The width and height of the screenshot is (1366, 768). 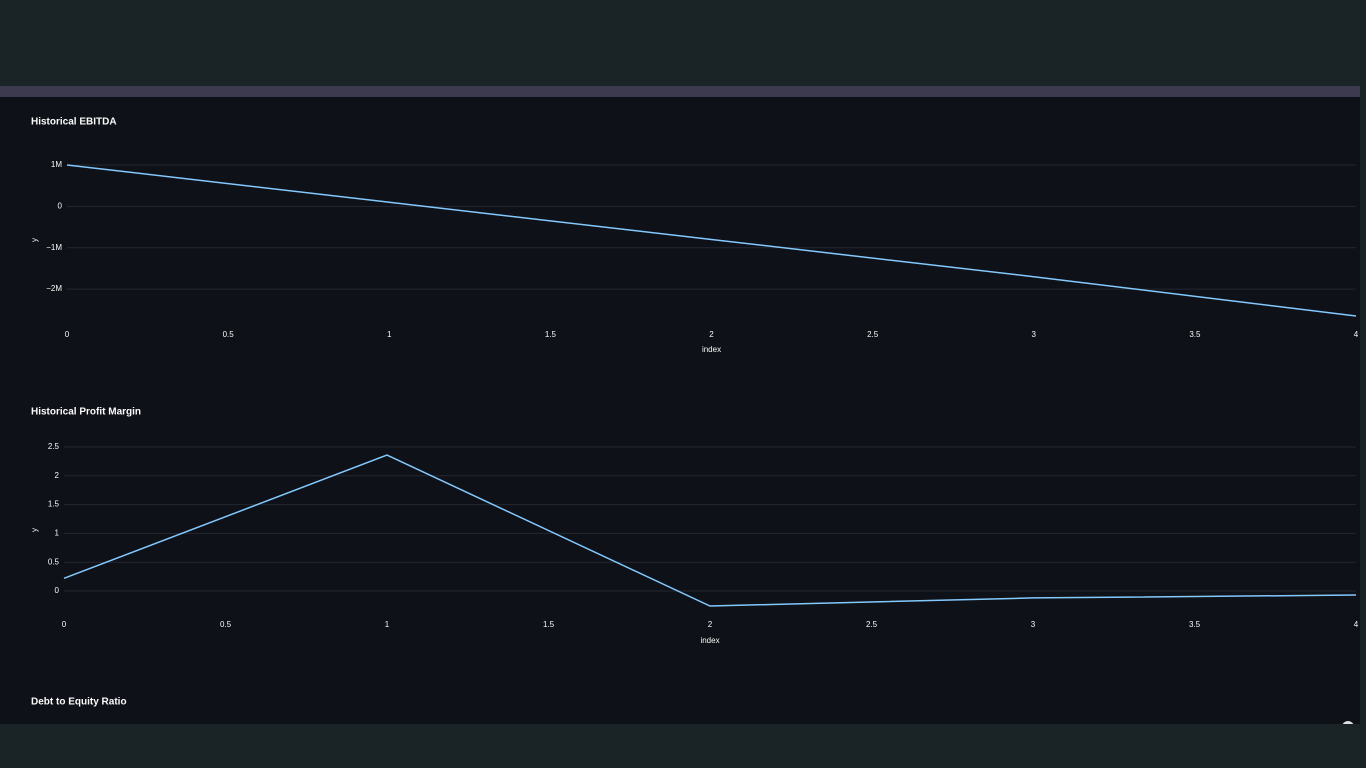 What do you see at coordinates (74, 122) in the screenshot?
I see `chart-title: Historical EBITDA` at bounding box center [74, 122].